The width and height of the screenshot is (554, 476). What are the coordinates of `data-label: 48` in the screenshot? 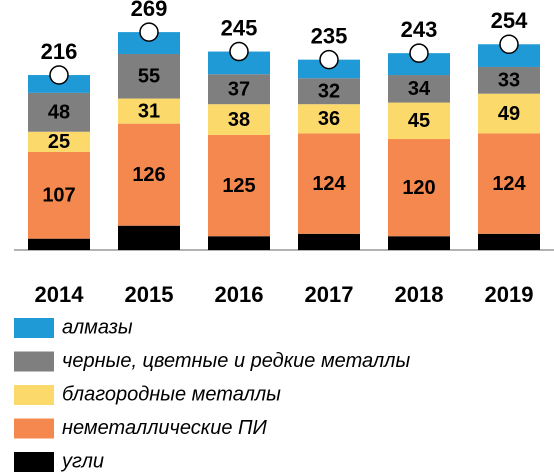 It's located at (59, 113).